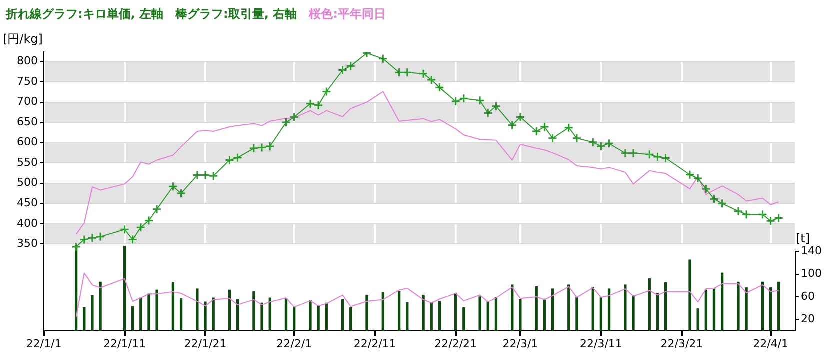 The height and width of the screenshot is (359, 831). I want to click on x-tick-label: 22/4/1, so click(770, 343).